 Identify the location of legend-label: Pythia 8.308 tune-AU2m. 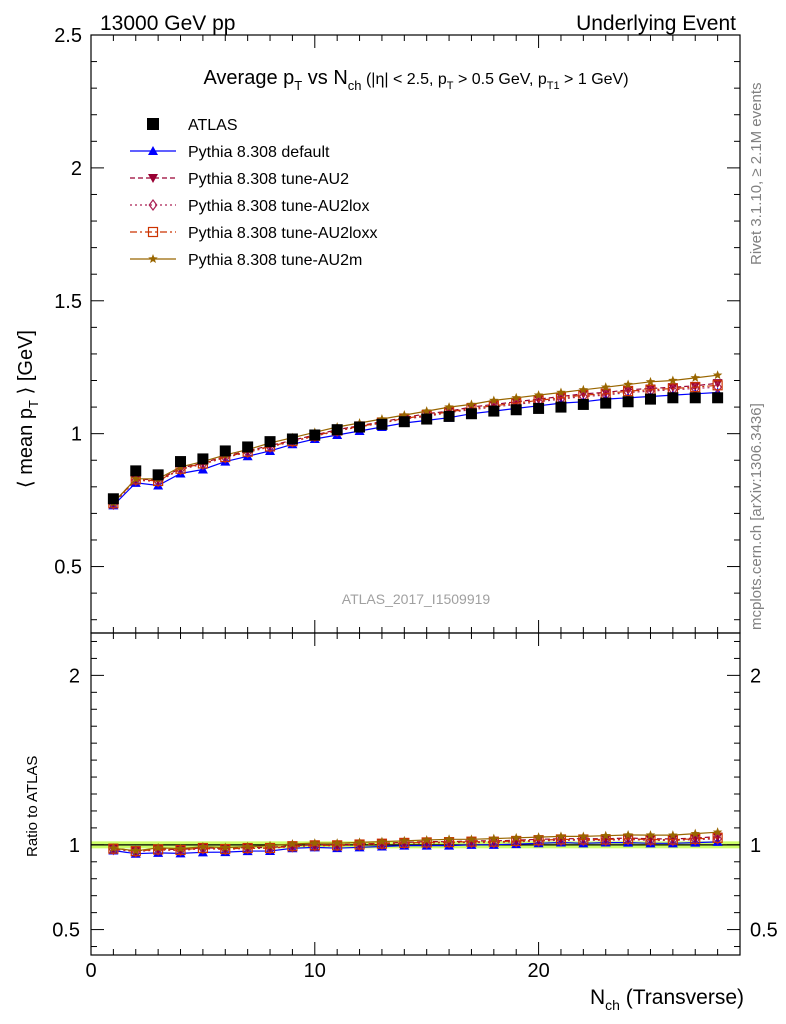
(275, 260).